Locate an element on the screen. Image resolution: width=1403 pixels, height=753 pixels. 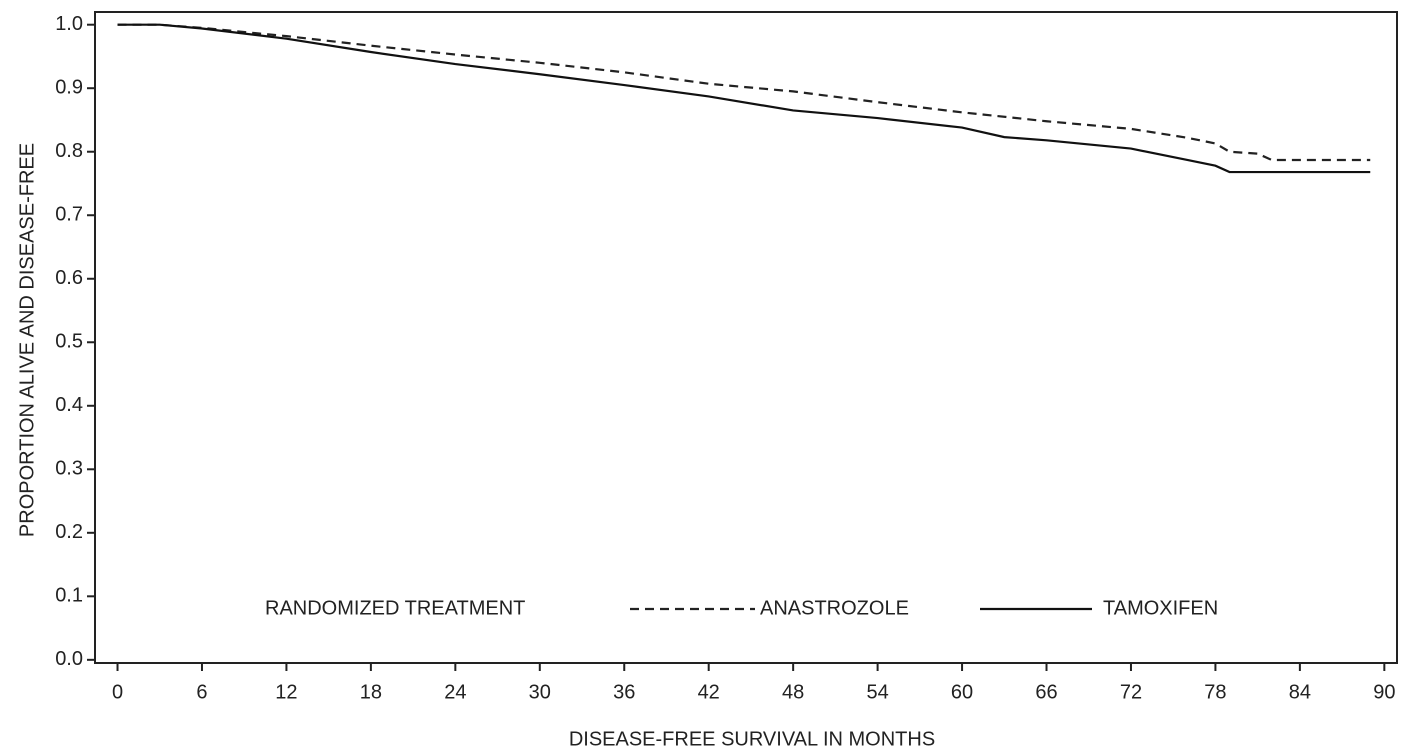
y-axis-label: PROPORTION ALIVE AND DISEASE-FREE is located at coordinates (27, 340).